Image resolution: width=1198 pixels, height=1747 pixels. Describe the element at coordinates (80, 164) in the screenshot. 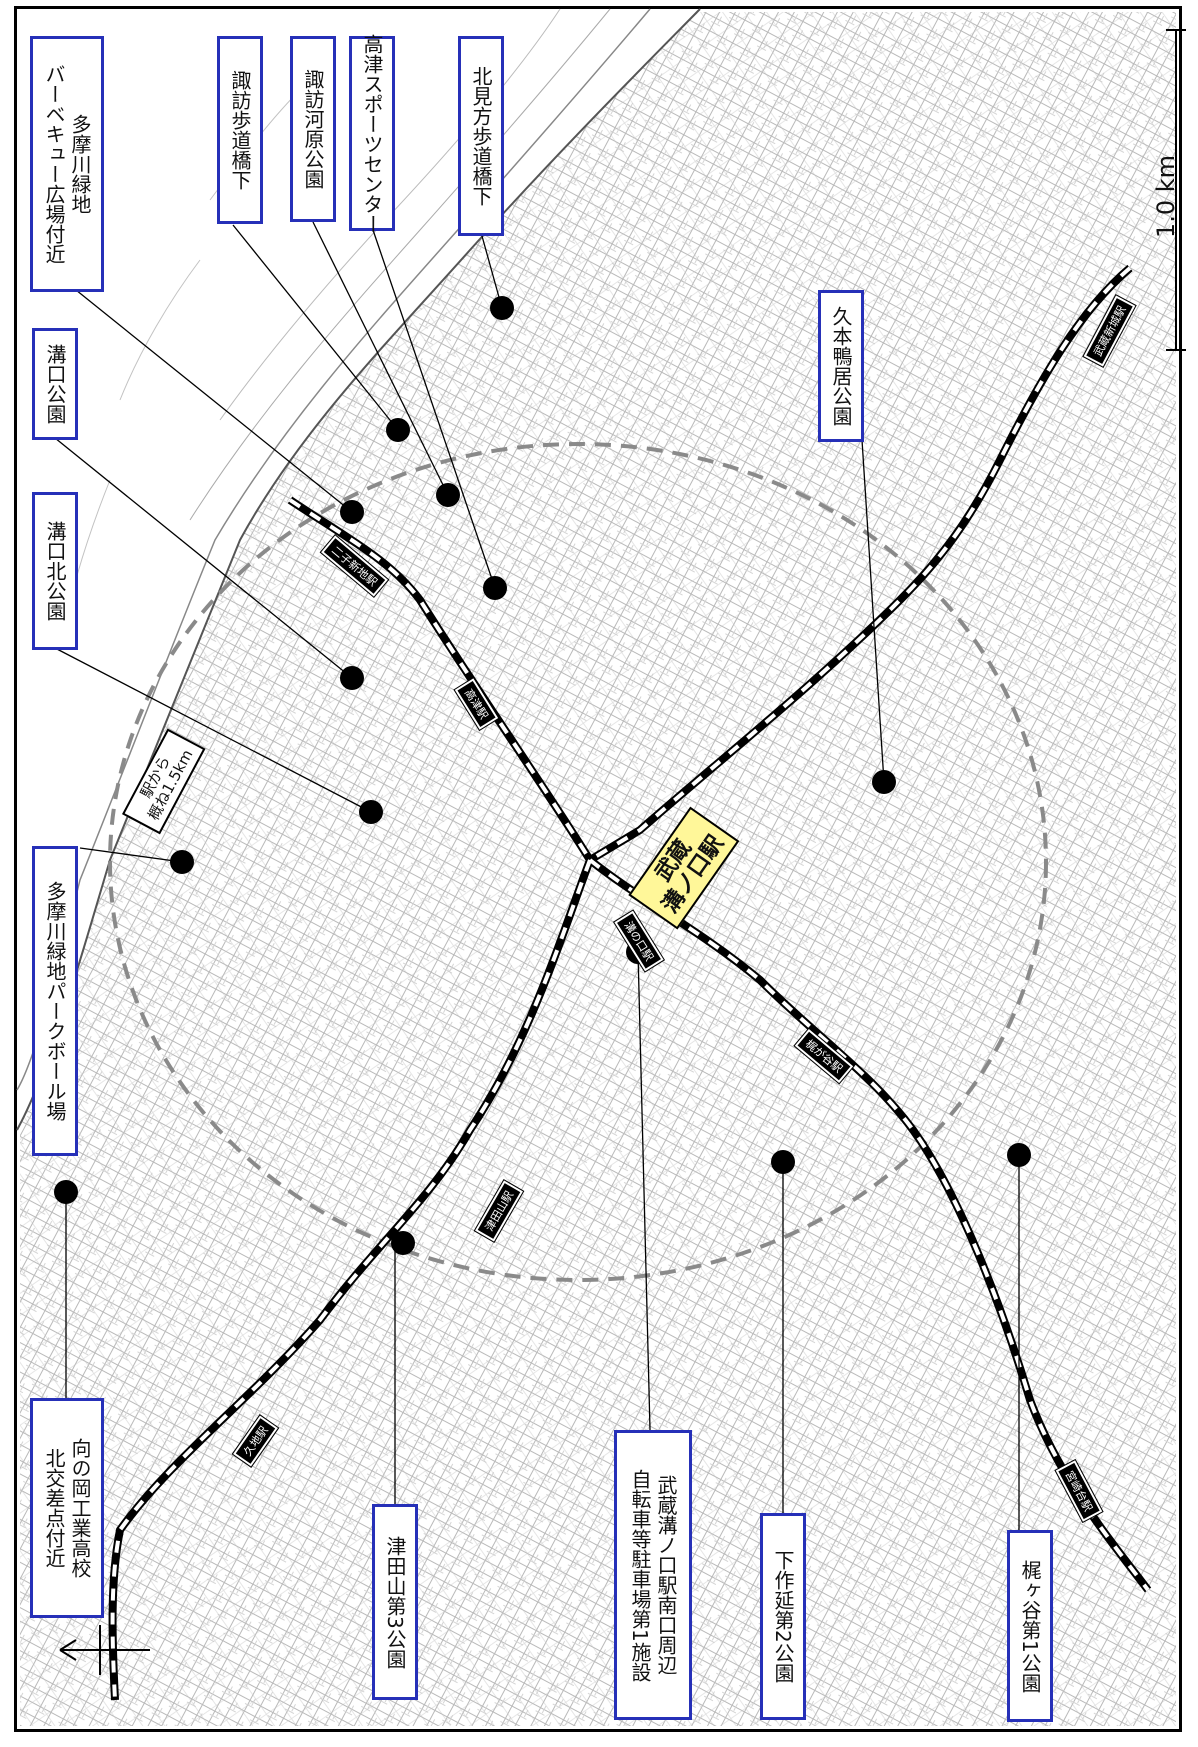

I see `label-line: 多摩川緑地` at that location.